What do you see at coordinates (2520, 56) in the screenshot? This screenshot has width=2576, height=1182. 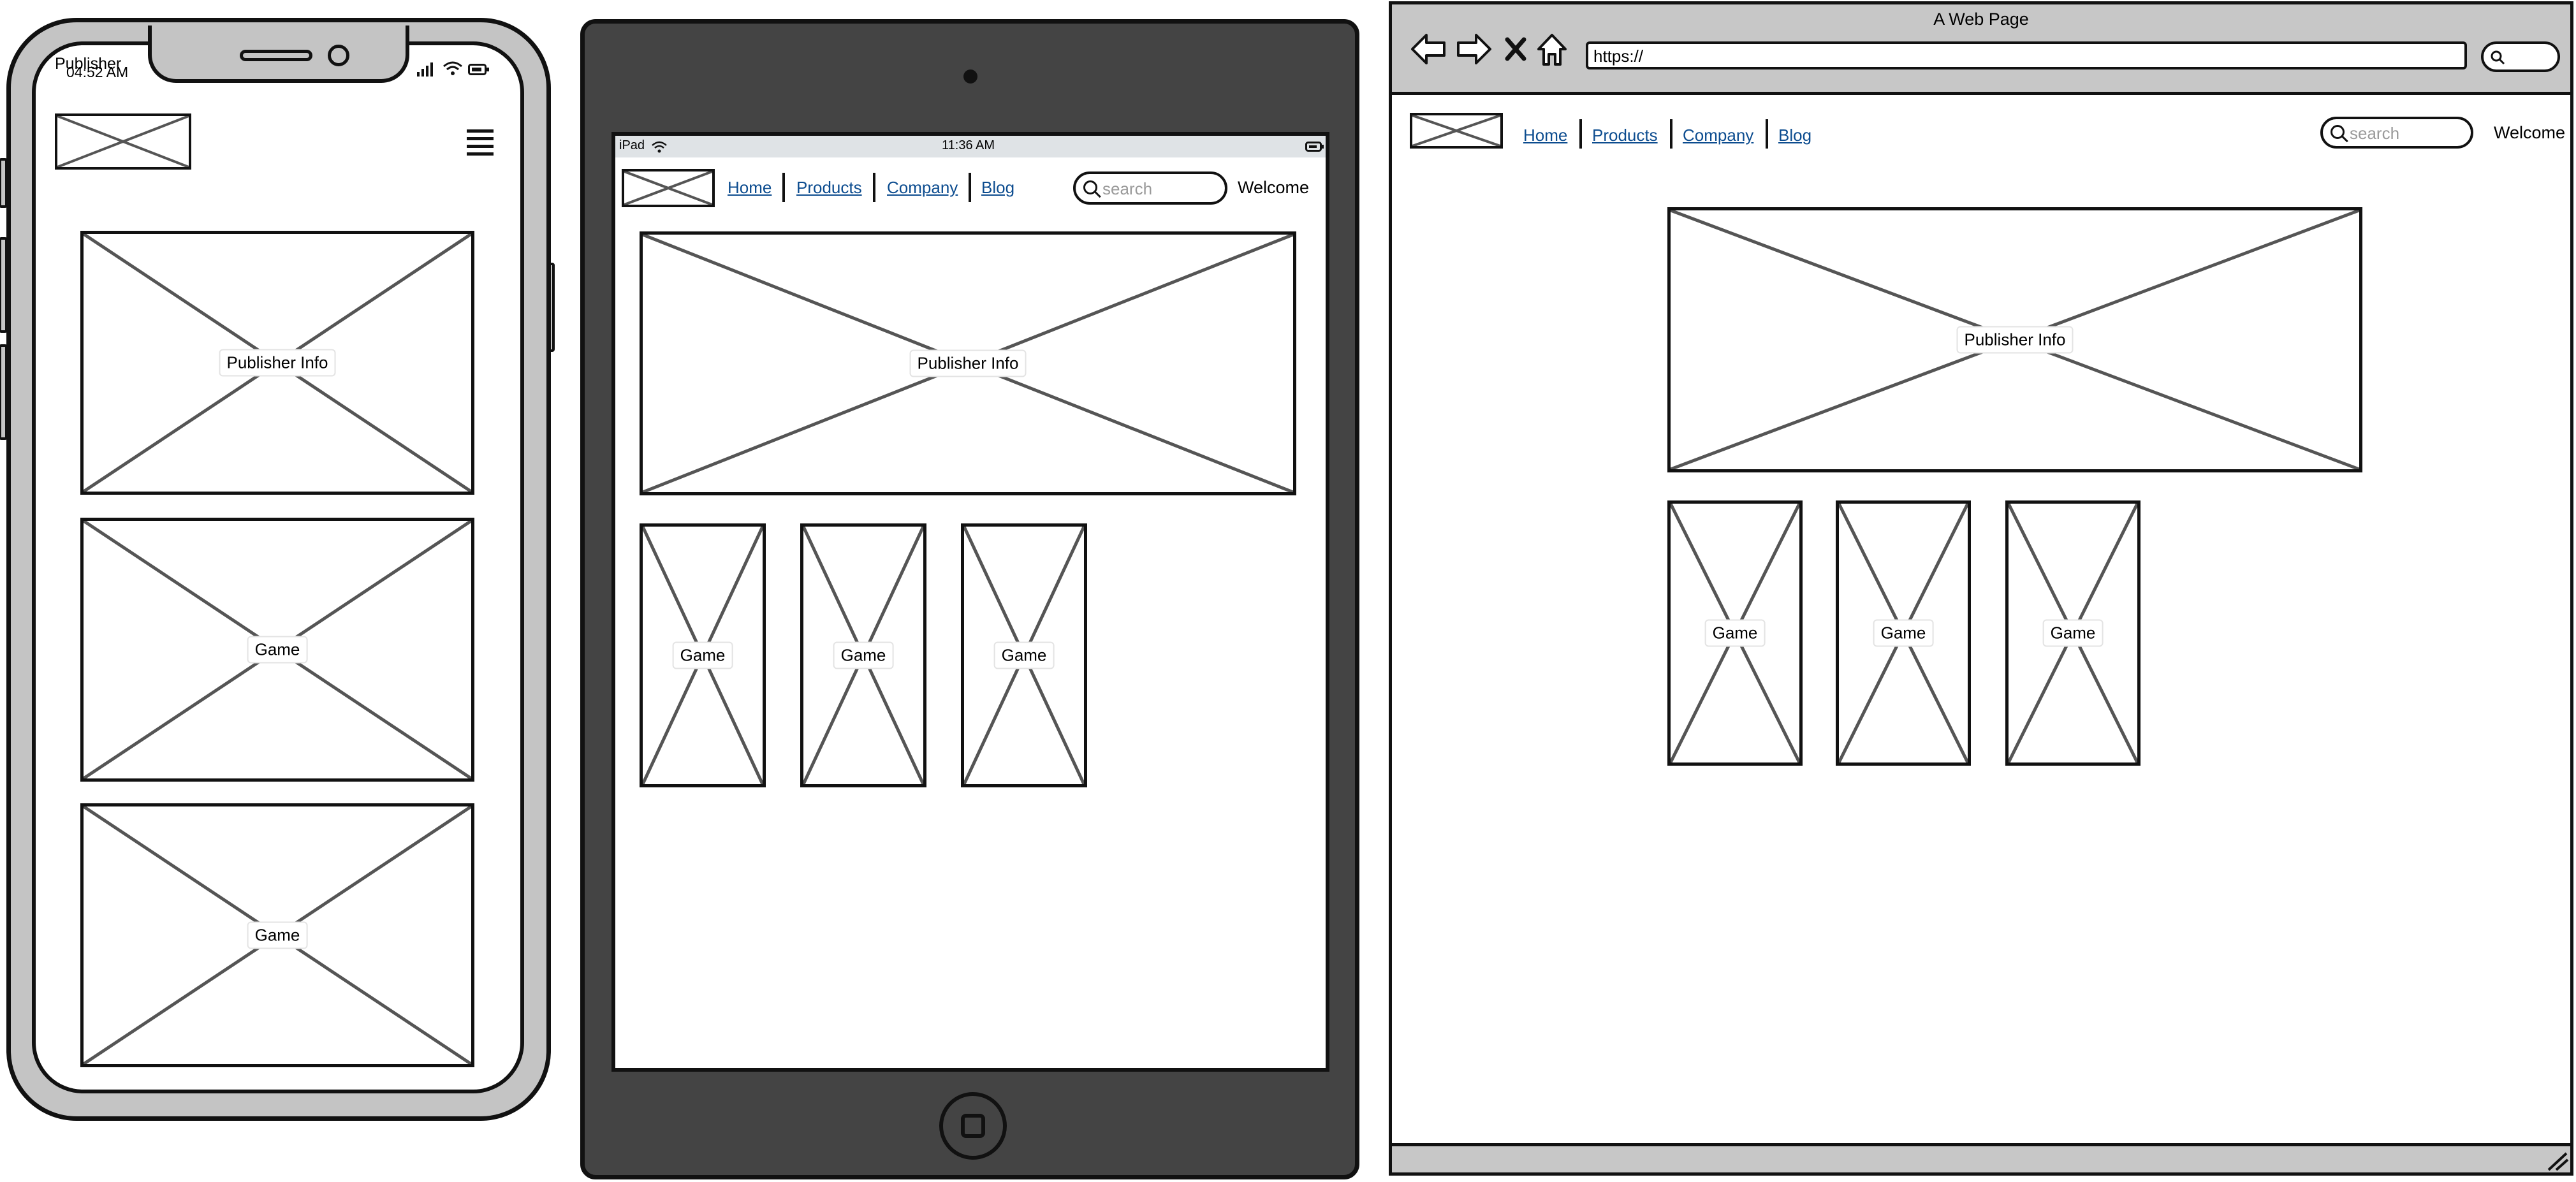 I see `browser-search-button` at bounding box center [2520, 56].